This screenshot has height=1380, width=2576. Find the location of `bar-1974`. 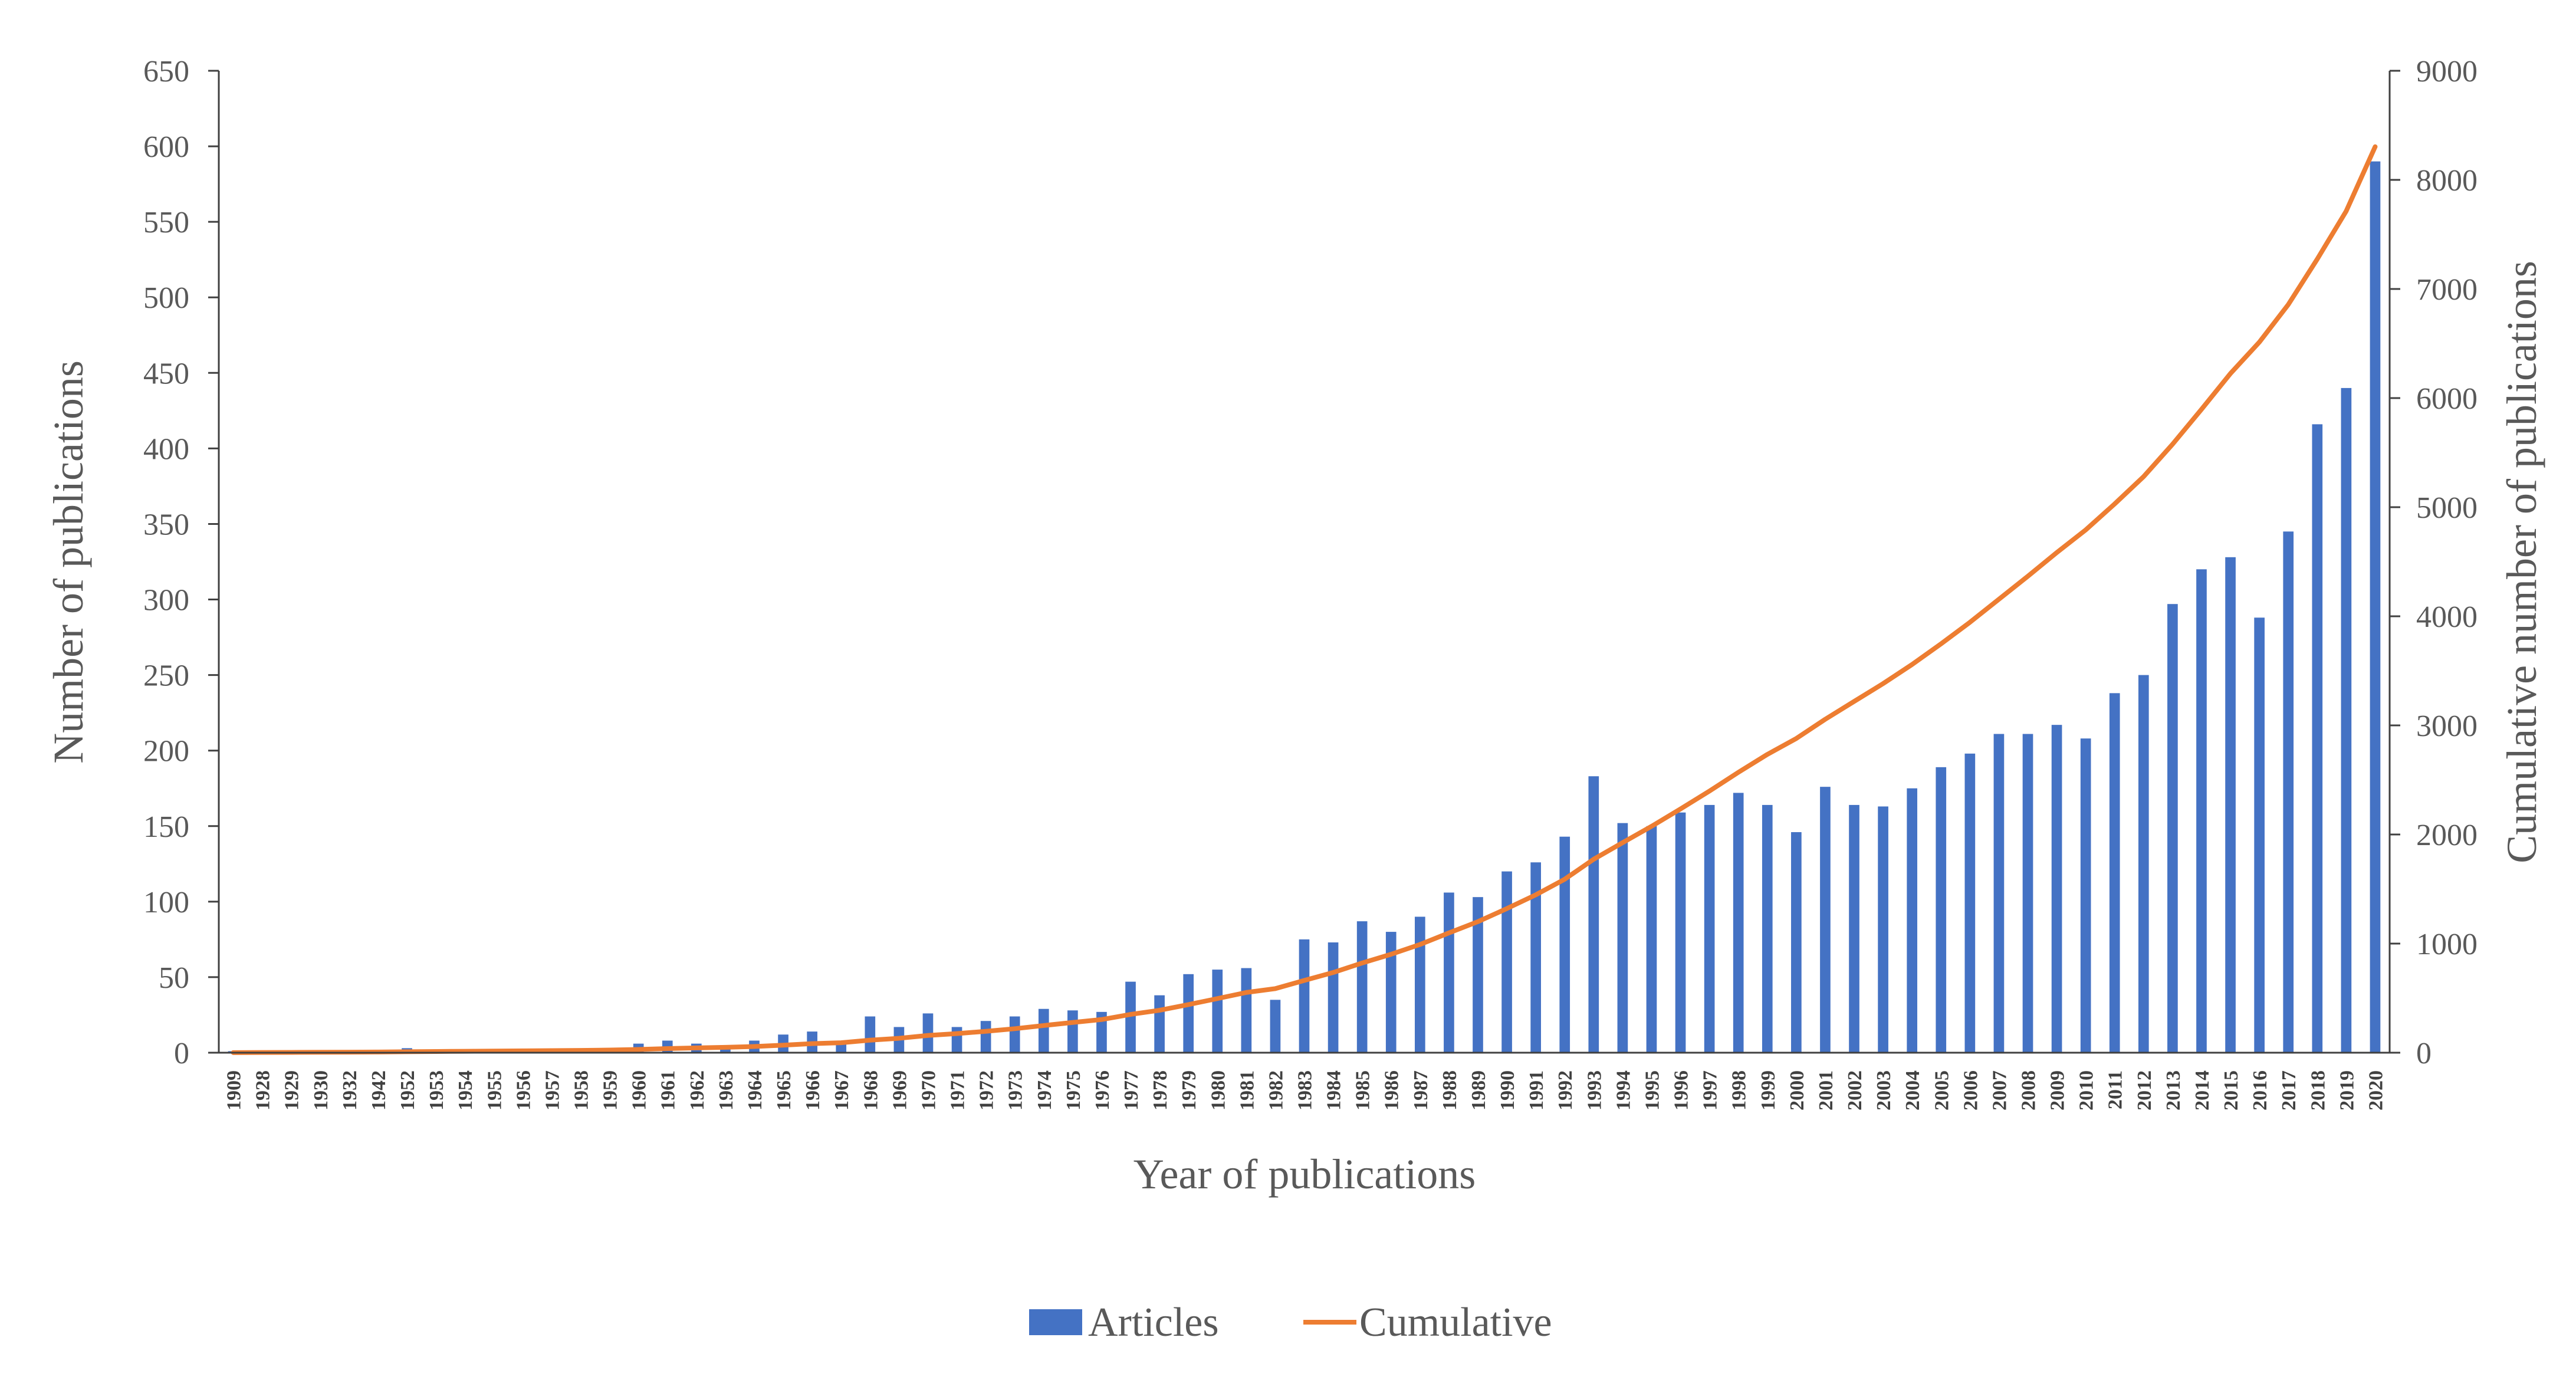

bar-1974 is located at coordinates (1043, 1030).